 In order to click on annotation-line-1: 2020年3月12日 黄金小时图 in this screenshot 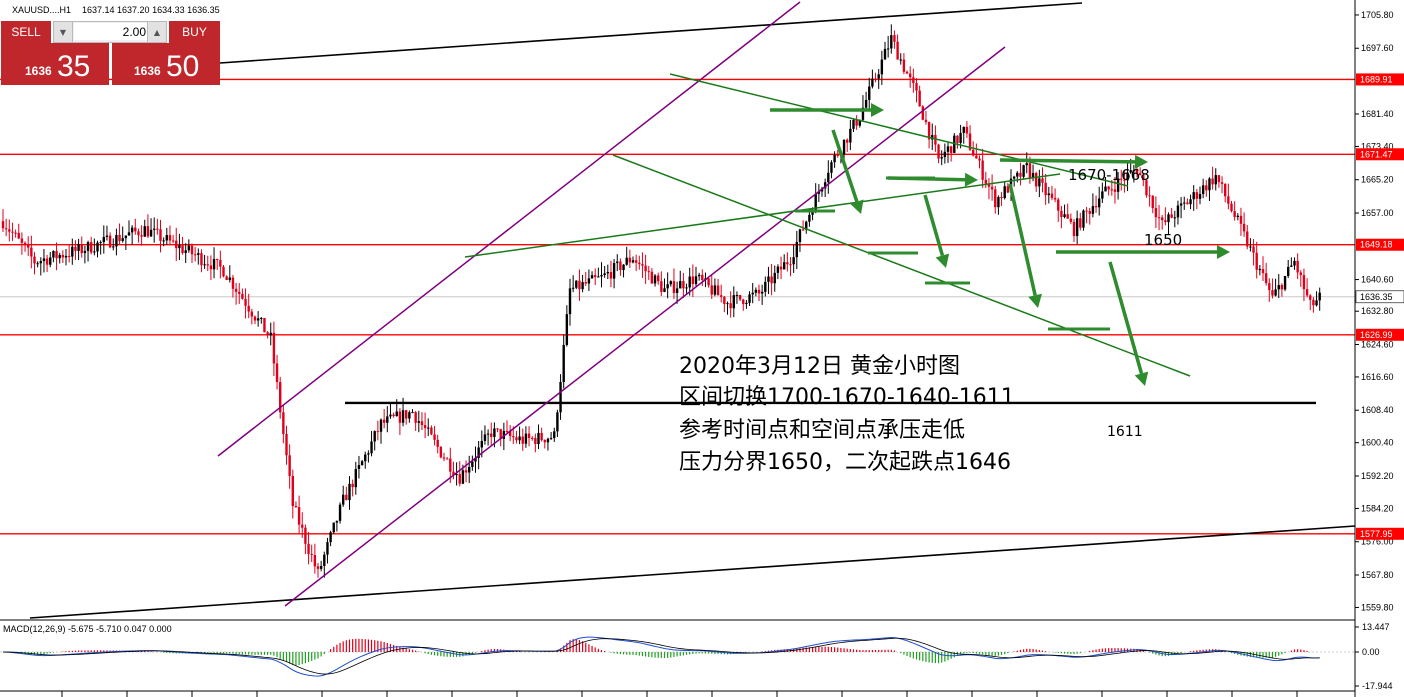, I will do `click(819, 366)`.